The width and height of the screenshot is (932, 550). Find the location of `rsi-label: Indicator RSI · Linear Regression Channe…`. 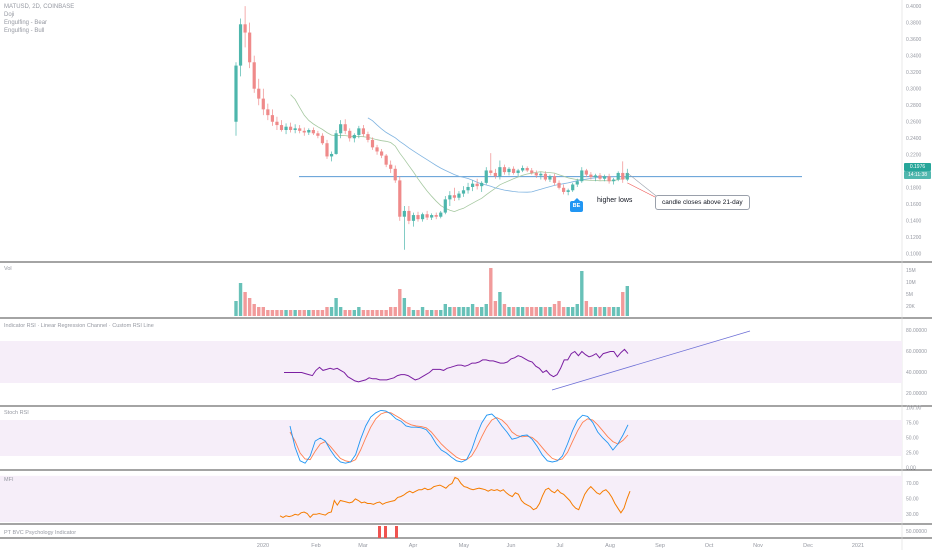

rsi-label: Indicator RSI · Linear Regression Channe… is located at coordinates (79, 326).